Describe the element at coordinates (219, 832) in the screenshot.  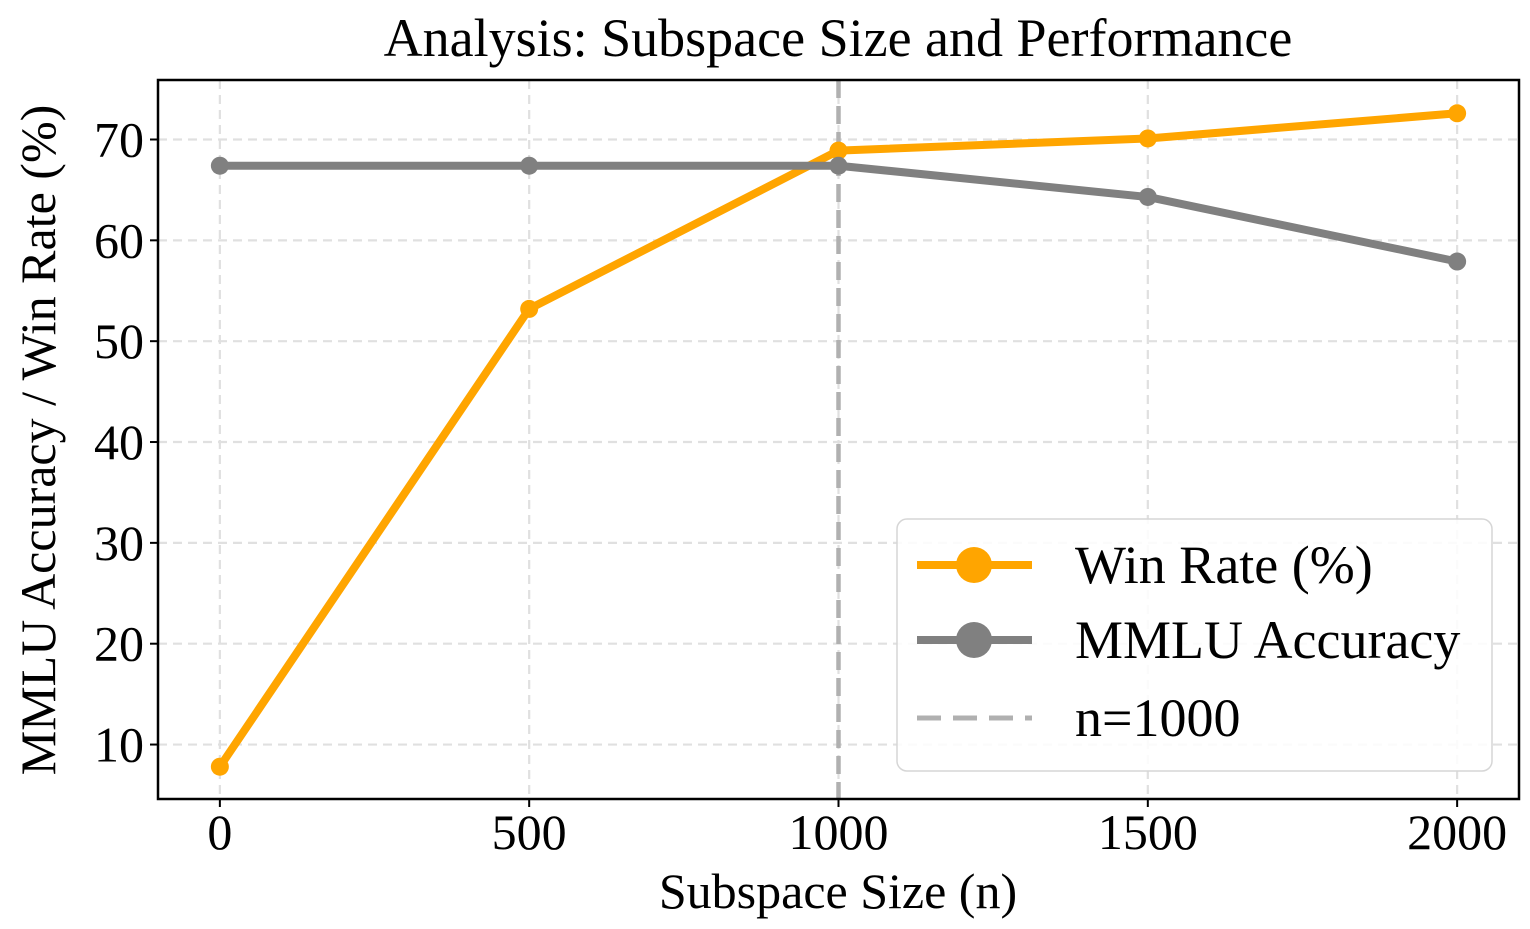
I see `x-tick-label: 0` at that location.